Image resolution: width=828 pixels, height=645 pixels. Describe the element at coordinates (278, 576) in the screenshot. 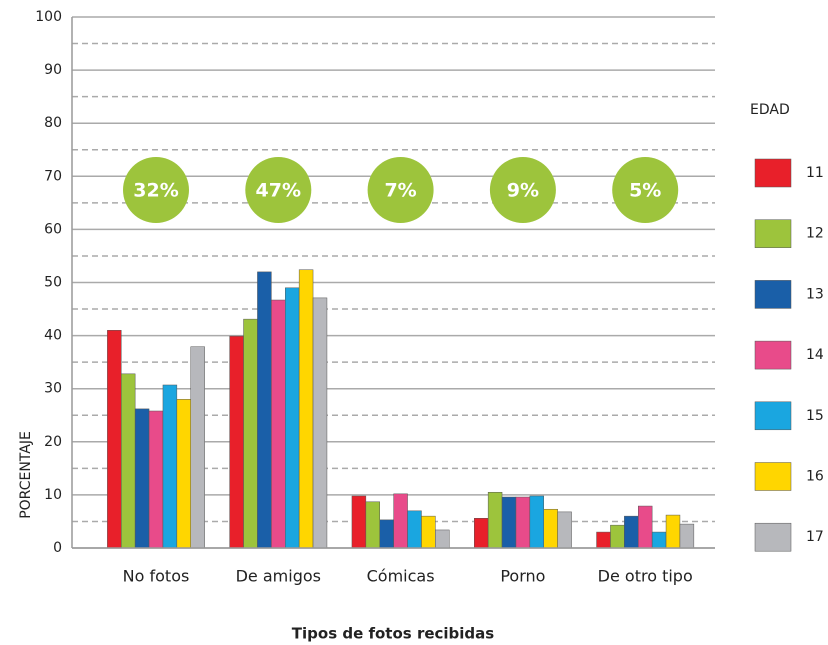

I see `x-tick-label: De amigos` at that location.